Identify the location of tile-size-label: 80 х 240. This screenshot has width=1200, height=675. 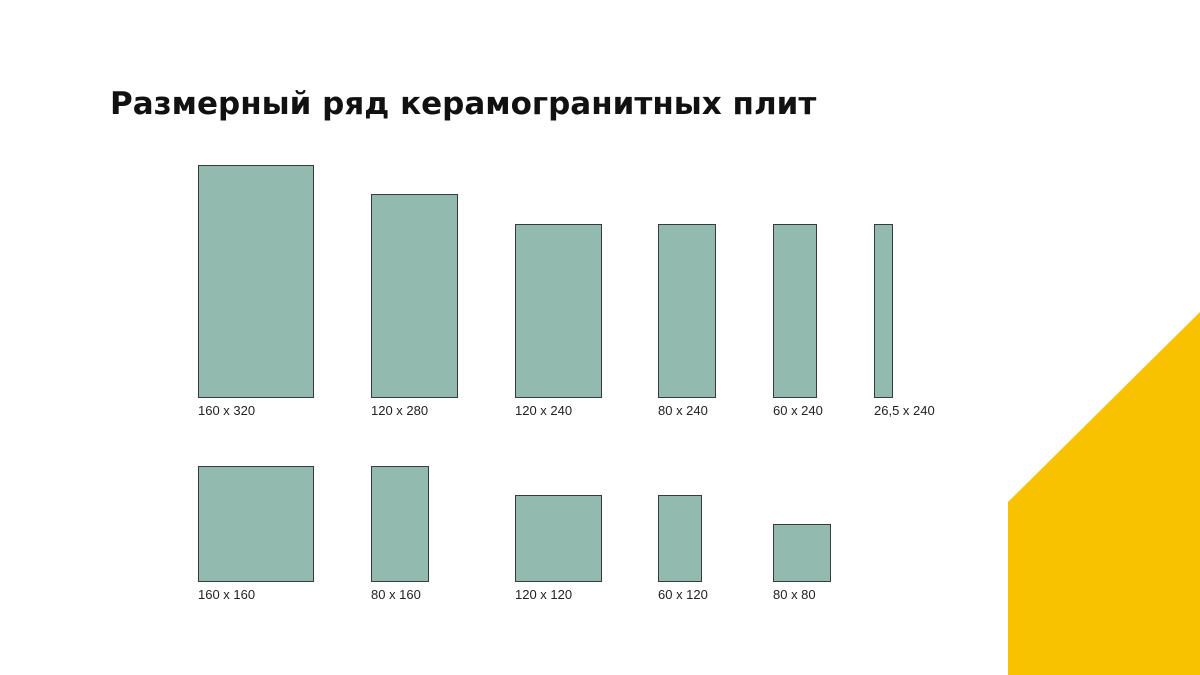
(683, 410).